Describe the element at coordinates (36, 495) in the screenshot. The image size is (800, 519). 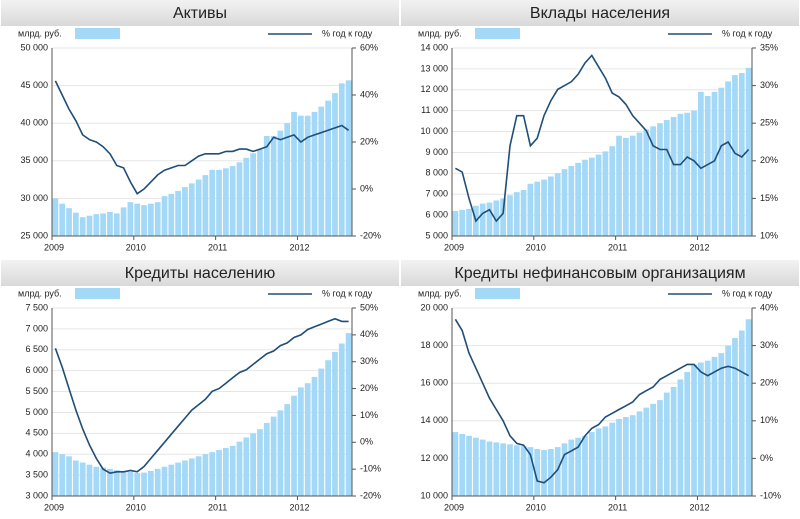
I see `y-tick-label: 3 000` at that location.